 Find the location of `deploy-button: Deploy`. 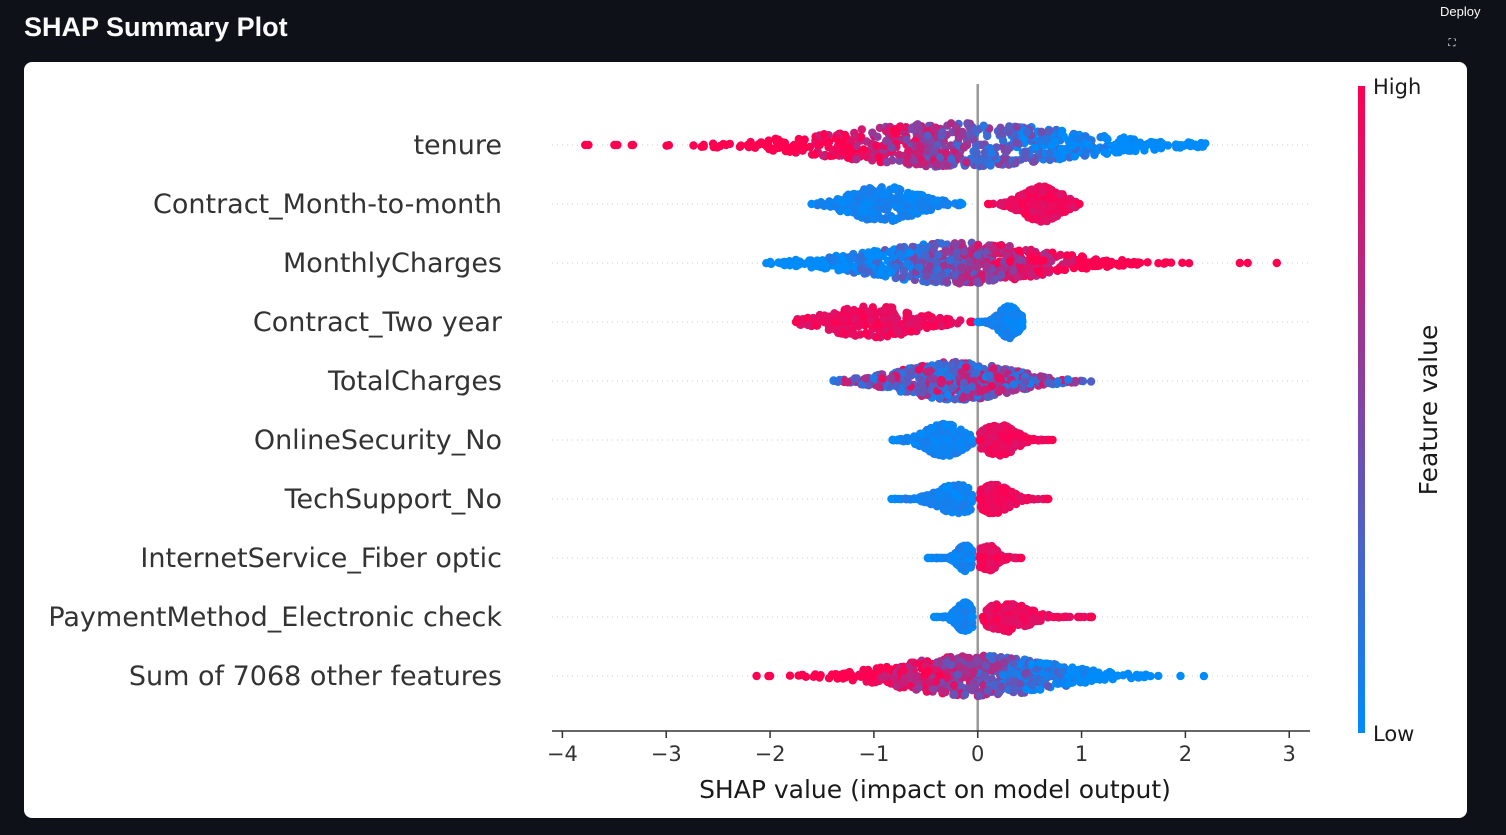

deploy-button: Deploy is located at coordinates (1460, 11).